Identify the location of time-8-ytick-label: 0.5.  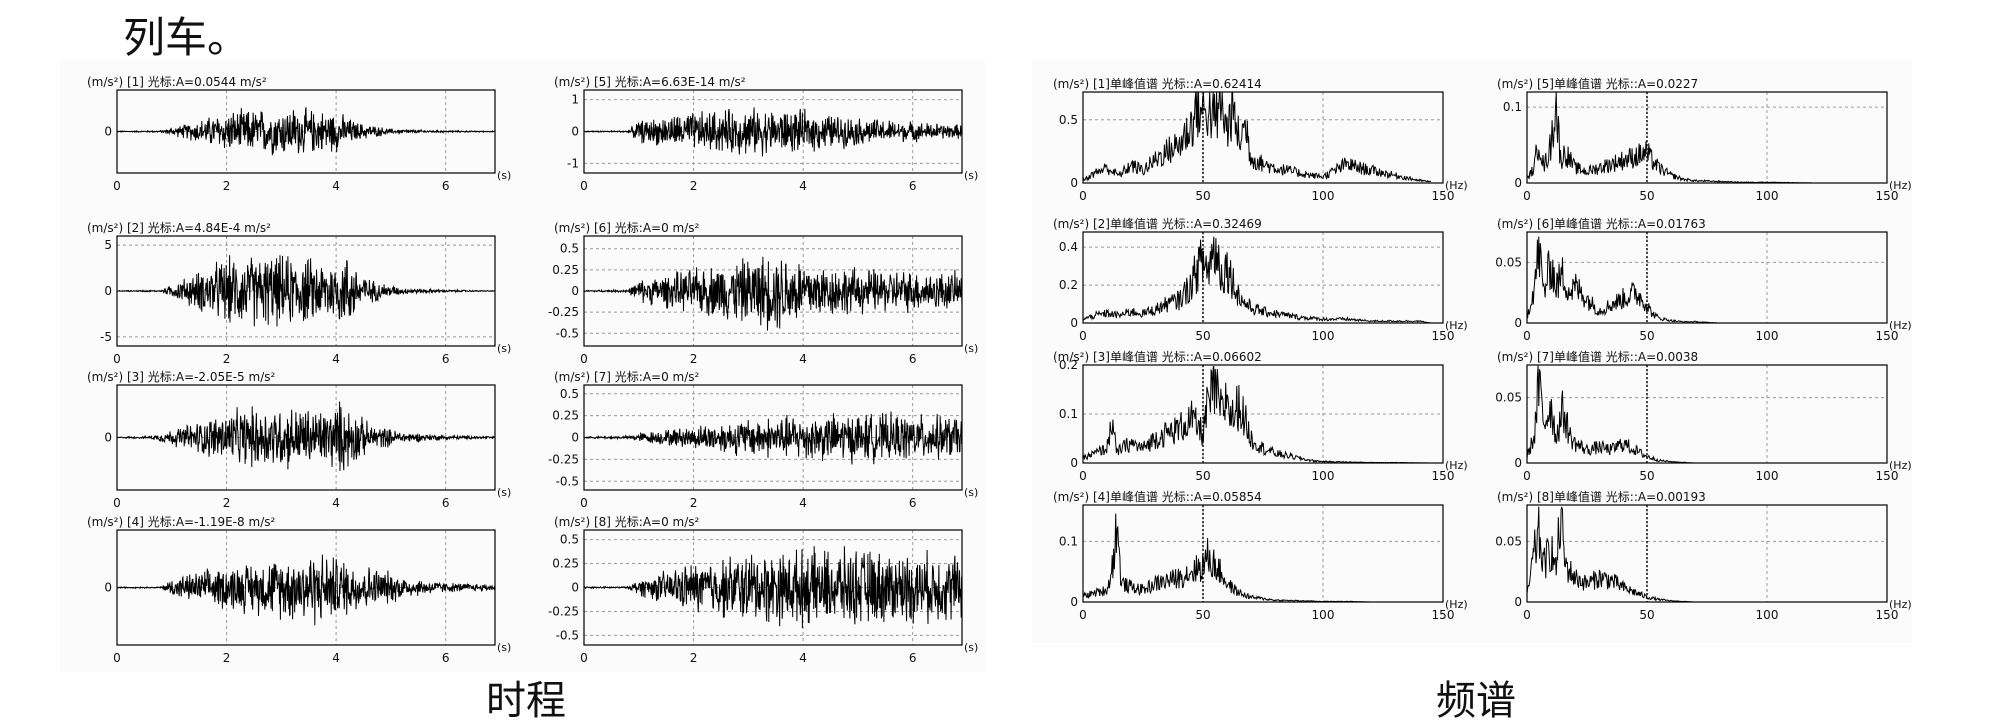
(569, 540).